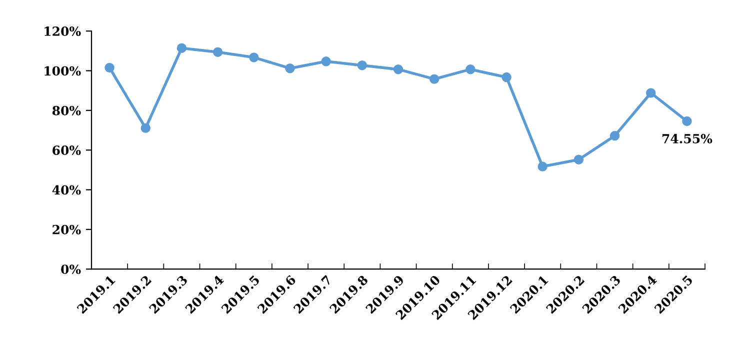 This screenshot has width=750, height=345. Describe the element at coordinates (66, 150) in the screenshot. I see `y-tick-label: 60%` at that location.